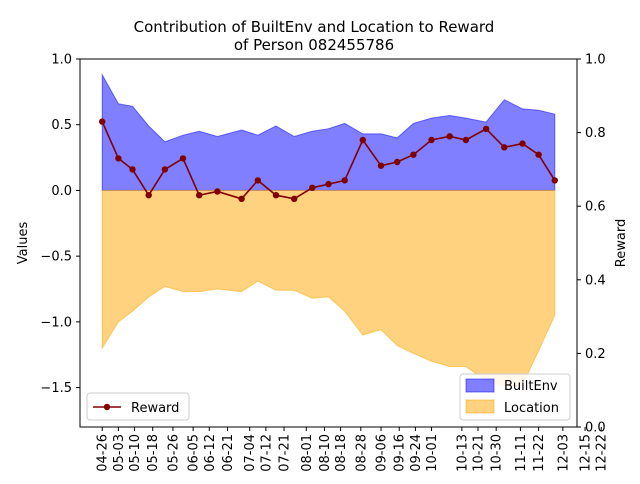  I want to click on legend-builtenv-label: BuiltEnv, so click(531, 386).